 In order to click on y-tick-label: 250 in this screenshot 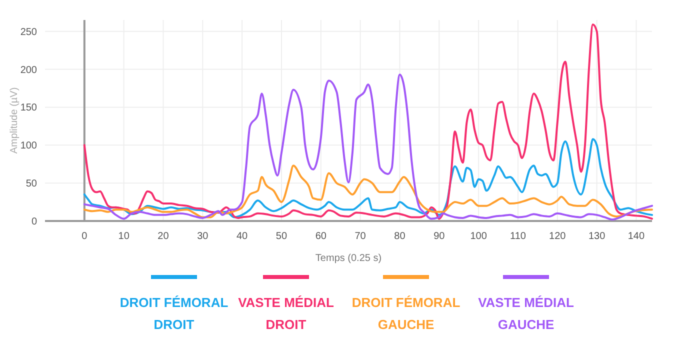, I will do `click(29, 32)`.